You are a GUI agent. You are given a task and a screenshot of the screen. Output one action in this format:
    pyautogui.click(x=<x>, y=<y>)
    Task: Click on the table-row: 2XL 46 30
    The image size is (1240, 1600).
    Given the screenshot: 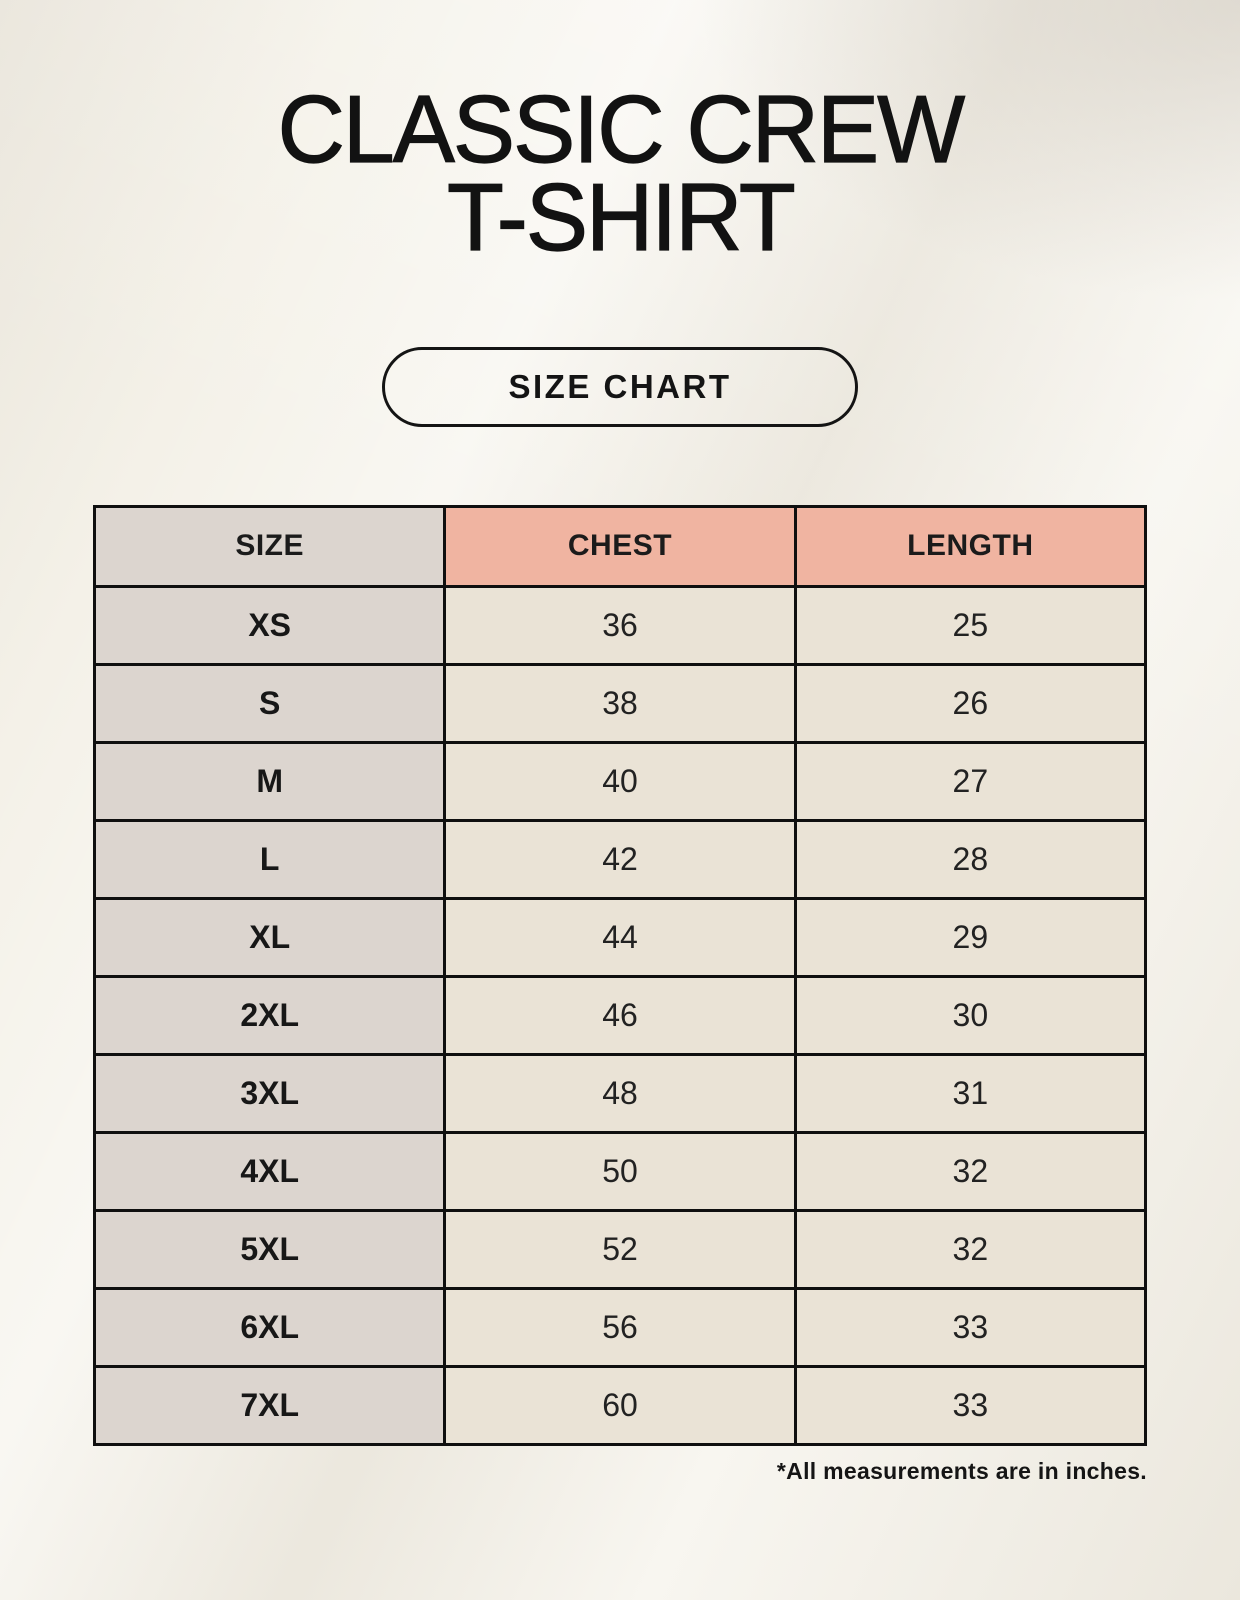 What is the action you would take?
    pyautogui.click(x=620, y=1015)
    